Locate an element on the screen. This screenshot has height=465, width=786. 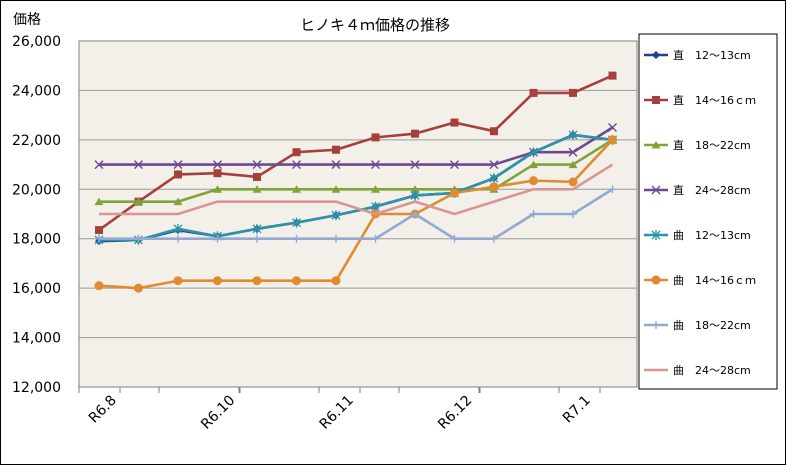
legend-label: 曲 24～28cm is located at coordinates (712, 370).